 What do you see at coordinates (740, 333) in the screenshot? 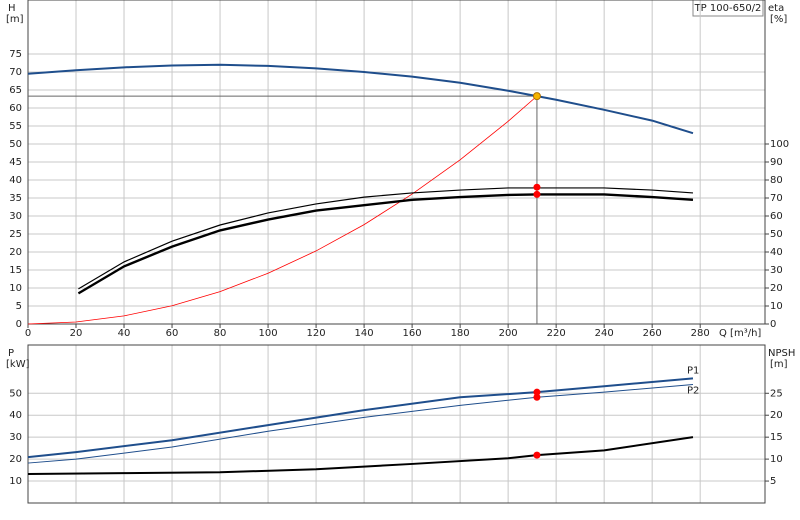
I see `x-axis-label: Q [m³/h]` at bounding box center [740, 333].